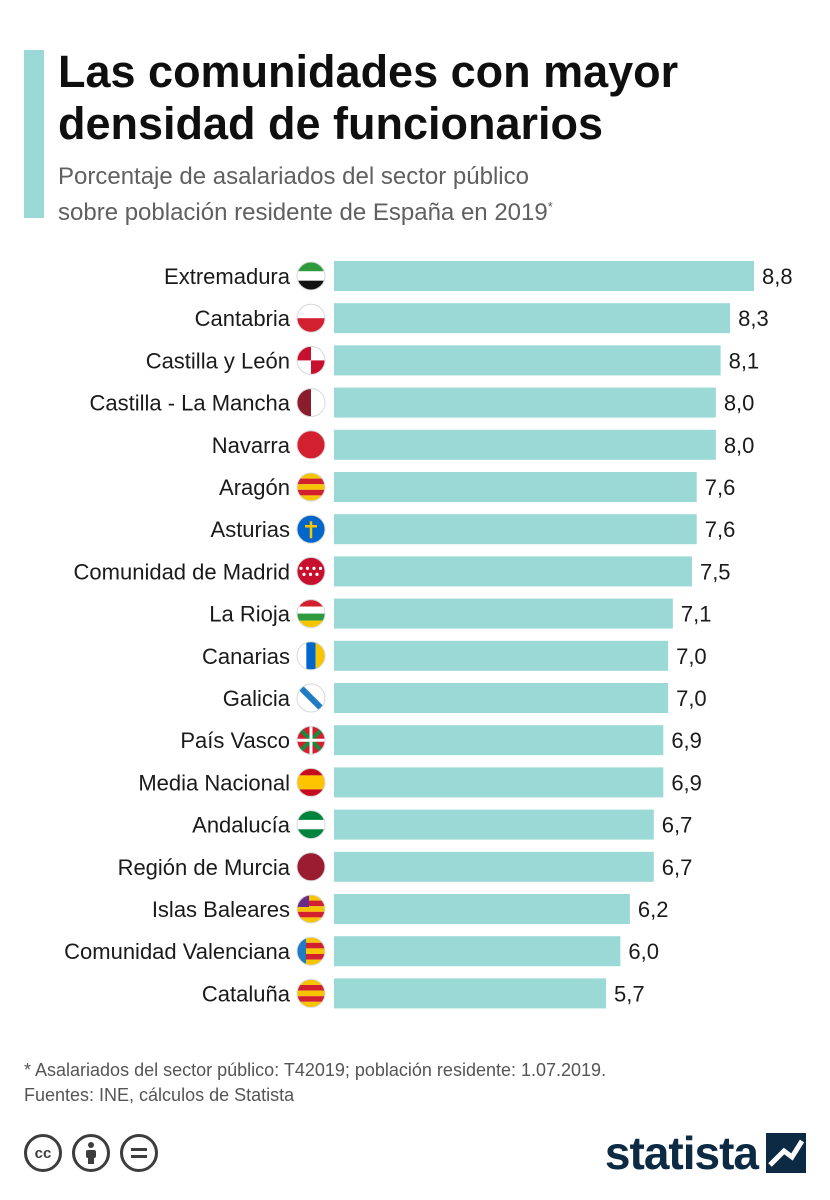 Image resolution: width=830 pixels, height=1200 pixels. Describe the element at coordinates (311, 993) in the screenshot. I see `cataluna-flag-icon` at that location.